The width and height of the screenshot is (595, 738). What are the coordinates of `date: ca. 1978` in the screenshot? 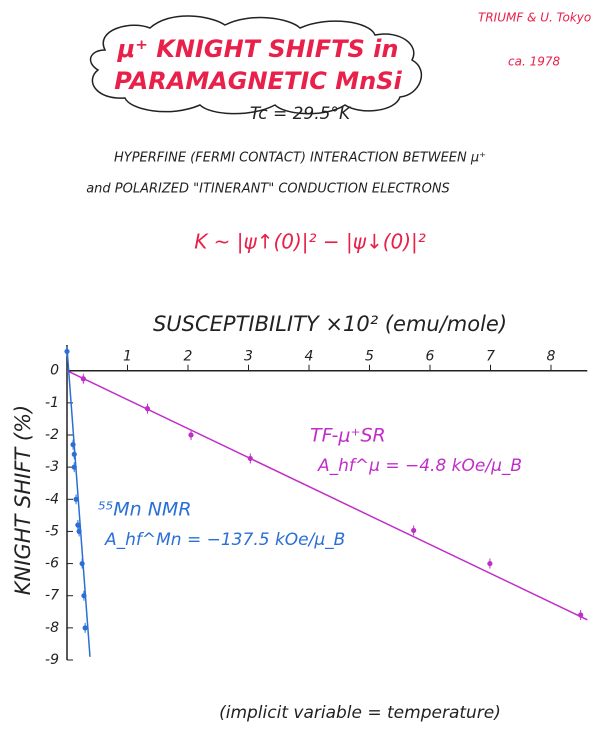 It's located at (534, 62).